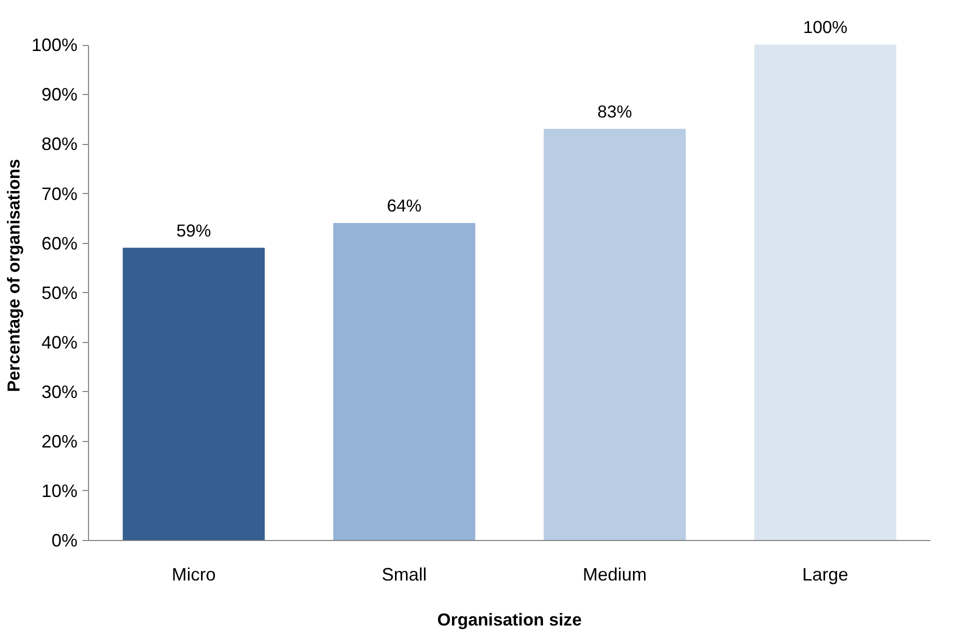 This screenshot has width=960, height=632. I want to click on x-tick-label: Large, so click(825, 574).